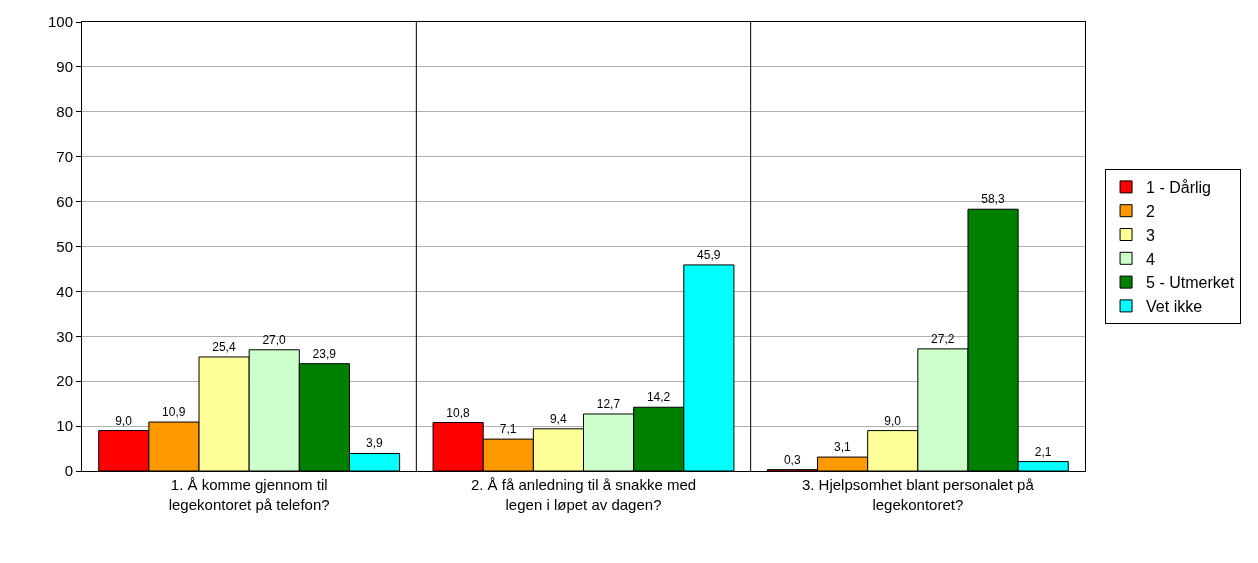 This screenshot has width=1258, height=563. I want to click on y-tick-label: 10, so click(64, 426).